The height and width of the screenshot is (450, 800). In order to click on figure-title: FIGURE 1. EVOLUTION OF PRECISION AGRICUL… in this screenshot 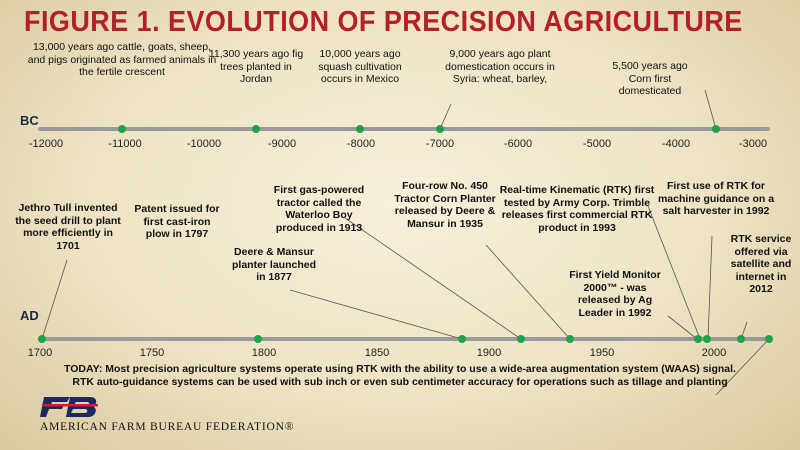, I will do `click(383, 22)`.